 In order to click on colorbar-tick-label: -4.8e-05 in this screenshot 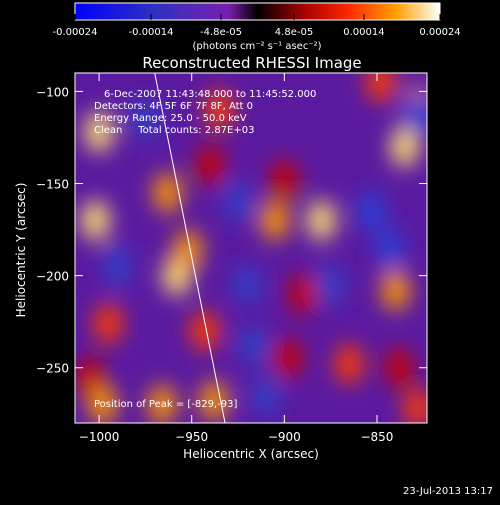, I will do `click(221, 32)`.